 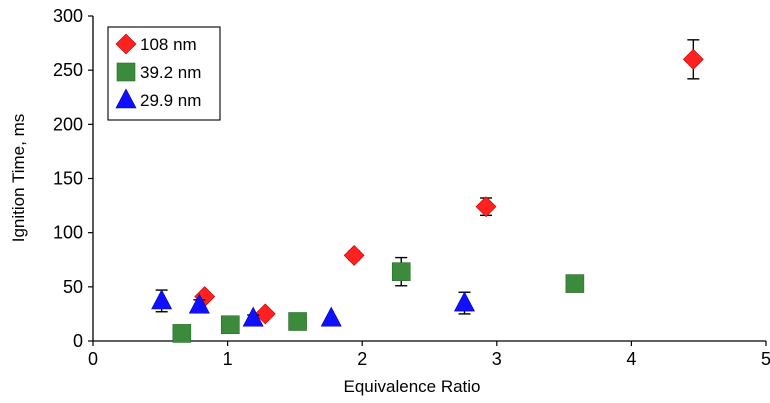 What do you see at coordinates (170, 100) in the screenshot?
I see `legend-label: 29.9 nm` at bounding box center [170, 100].